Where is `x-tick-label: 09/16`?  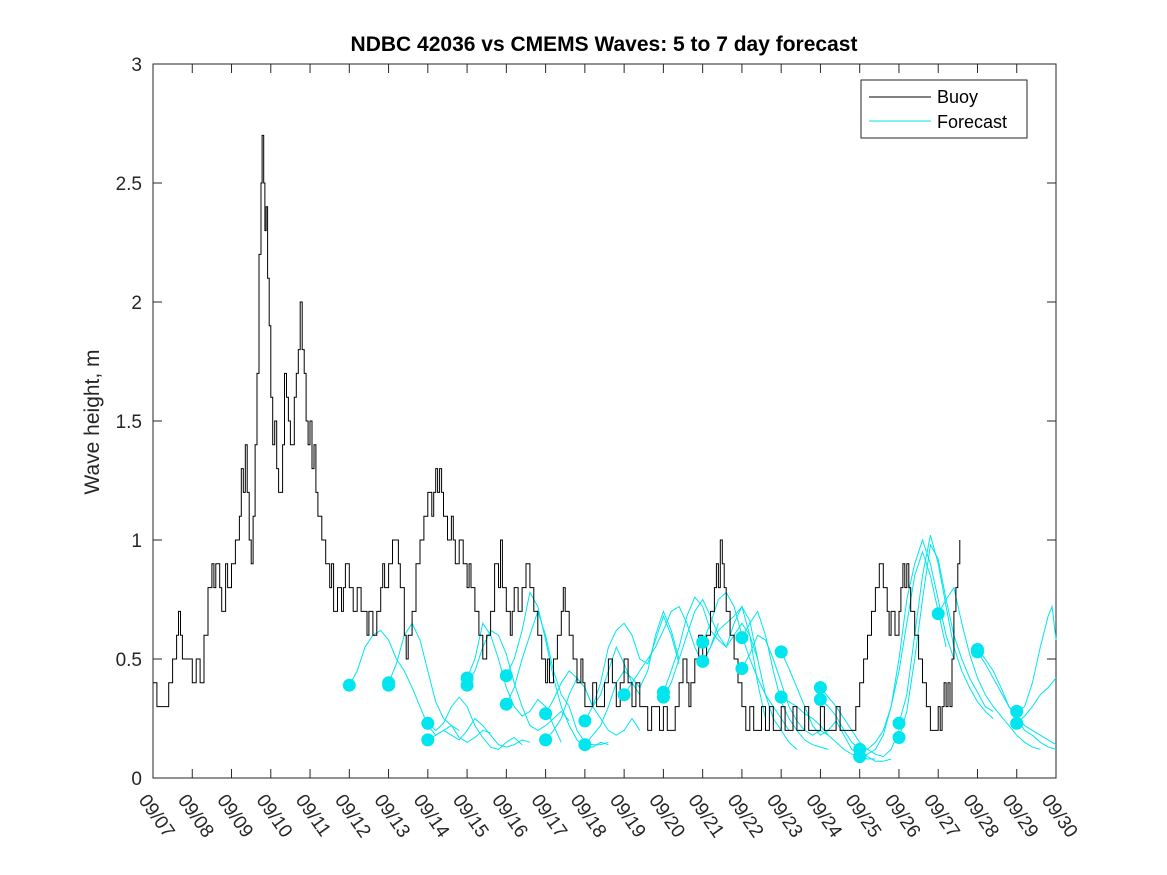 x-tick-label: 09/16 is located at coordinates (509, 816).